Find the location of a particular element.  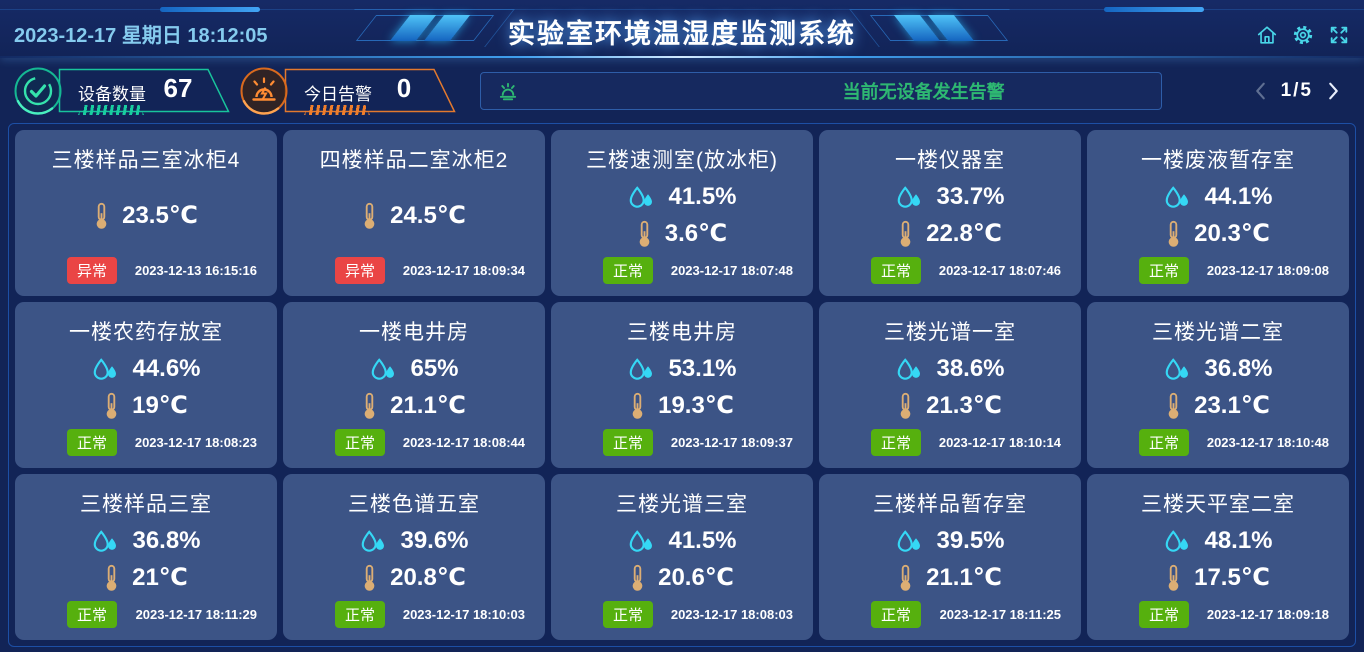

check-circle-icon is located at coordinates (38, 91).